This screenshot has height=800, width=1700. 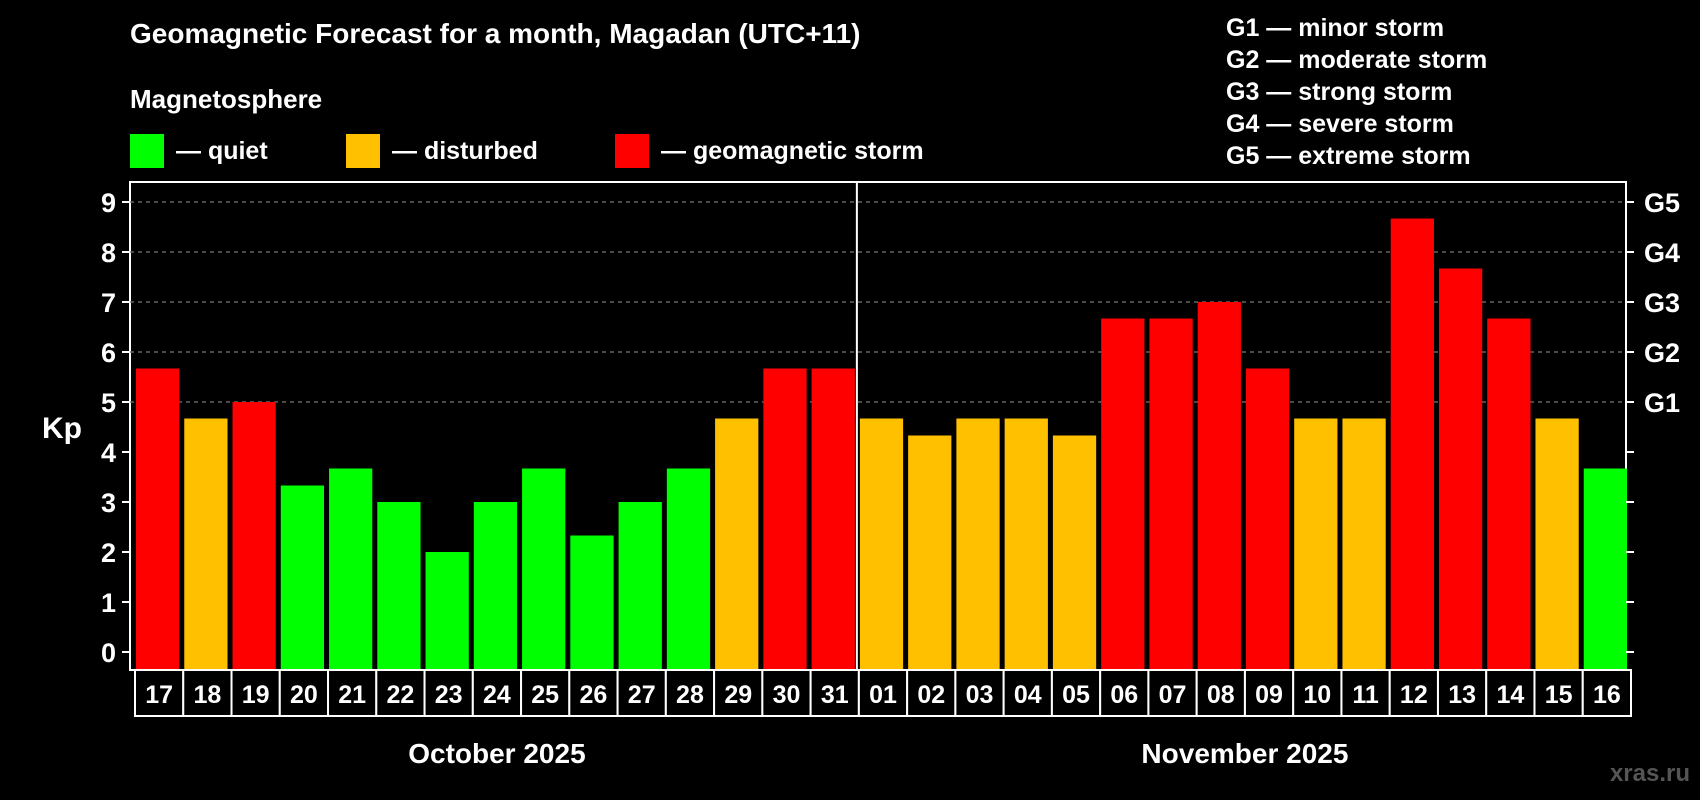 What do you see at coordinates (108, 203) in the screenshot?
I see `y-tick-label: 9` at bounding box center [108, 203].